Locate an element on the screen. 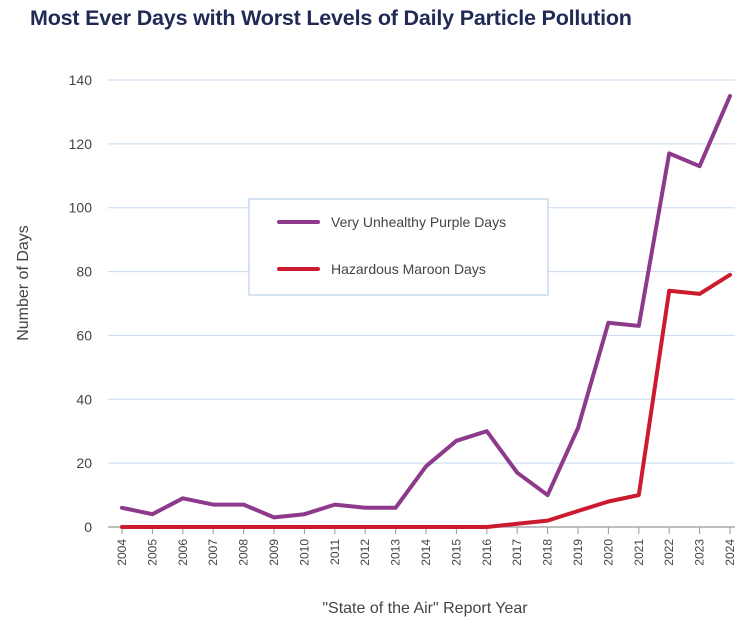 This screenshot has width=737, height=622. x-tick-label: 2015 is located at coordinates (456, 552).